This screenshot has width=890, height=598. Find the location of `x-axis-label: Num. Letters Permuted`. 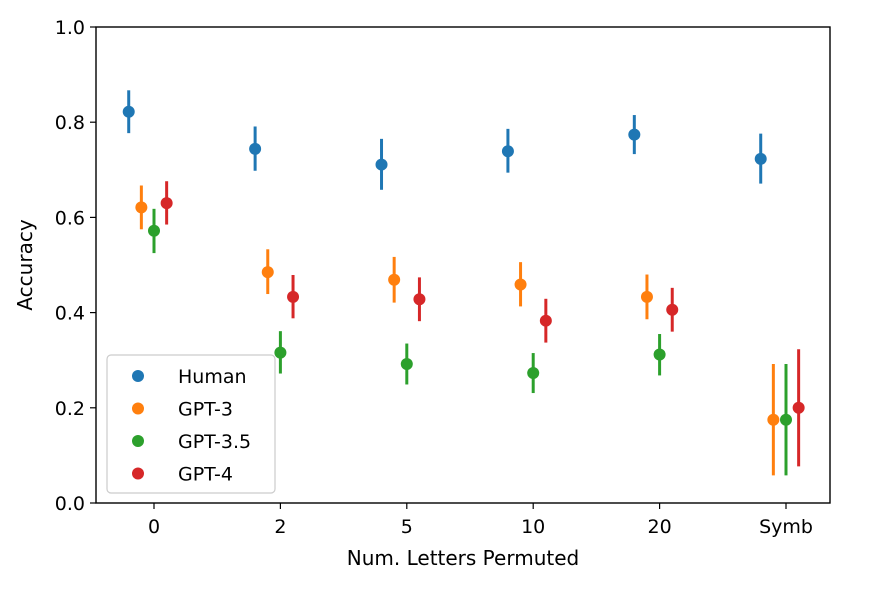

x-axis-label: Num. Letters Permuted is located at coordinates (463, 558).